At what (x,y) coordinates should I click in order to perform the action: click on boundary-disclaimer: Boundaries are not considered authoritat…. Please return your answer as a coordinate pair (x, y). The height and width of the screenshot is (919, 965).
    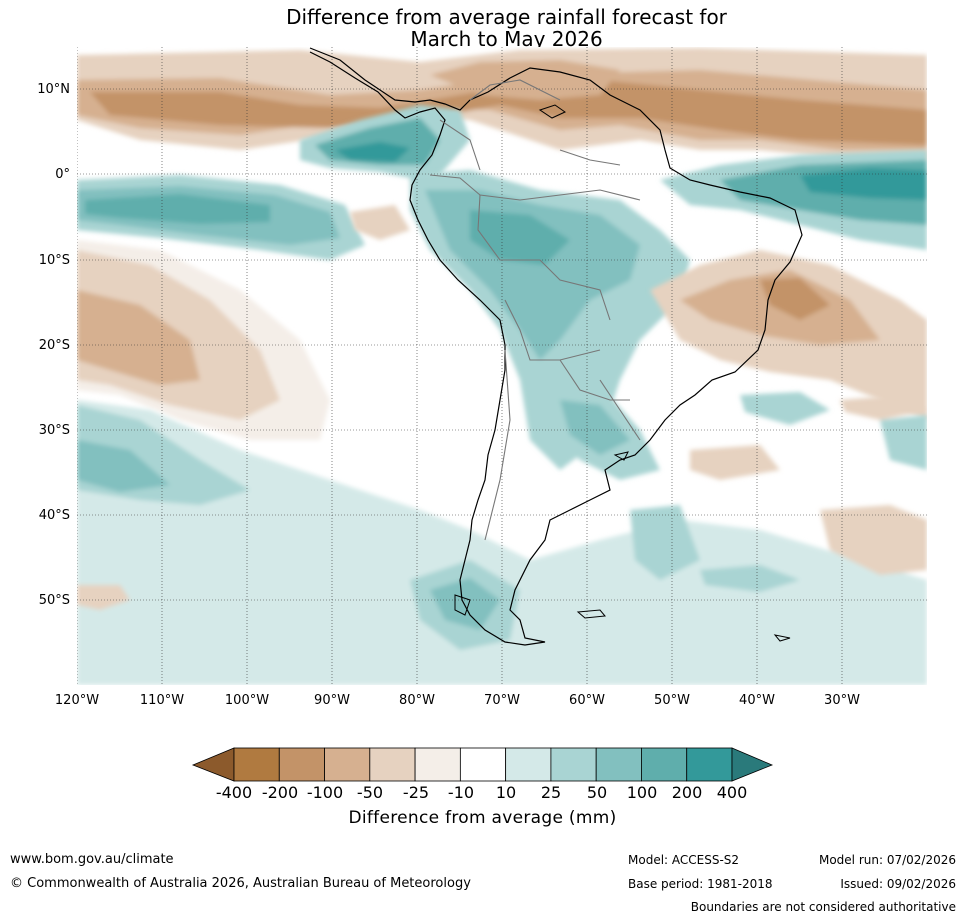
    Looking at the image, I should click on (823, 907).